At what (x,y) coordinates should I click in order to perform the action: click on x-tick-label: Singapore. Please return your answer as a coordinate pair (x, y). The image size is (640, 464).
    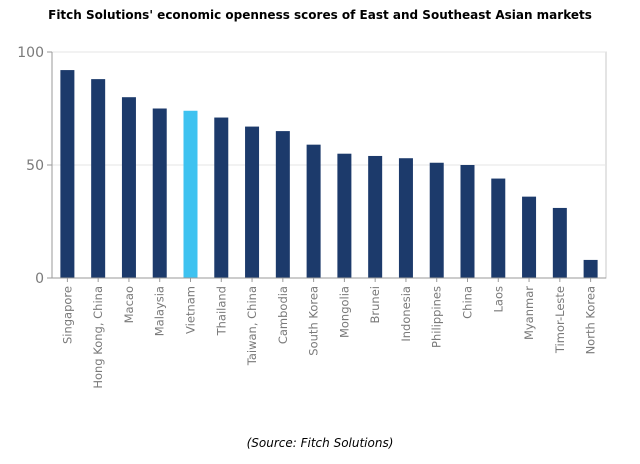
    Looking at the image, I should click on (67, 315).